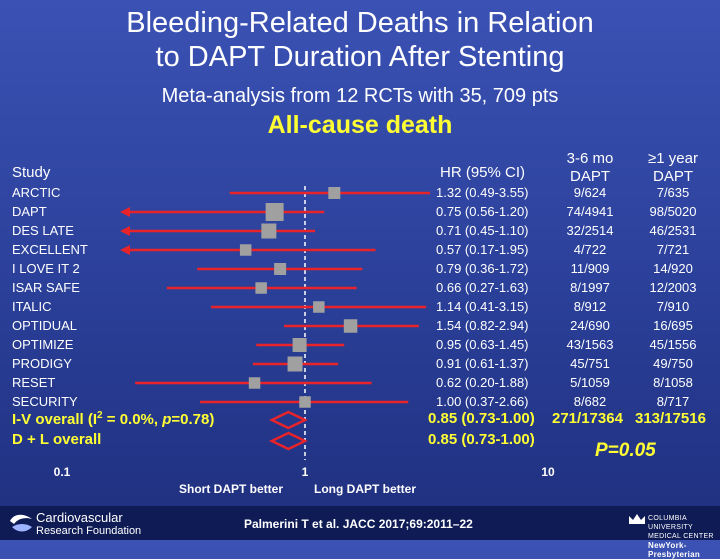 The image size is (720, 559). Describe the element at coordinates (673, 401) in the screenshot. I see `long-dapt-events: 8/717` at that location.